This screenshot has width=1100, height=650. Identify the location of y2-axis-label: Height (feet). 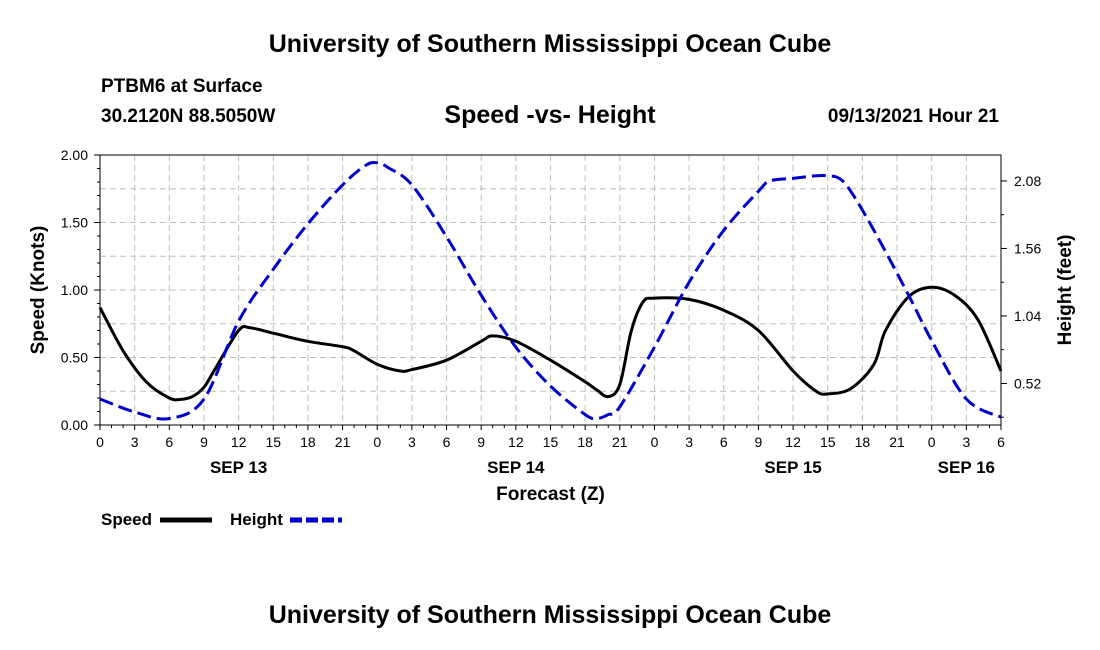
(1065, 290).